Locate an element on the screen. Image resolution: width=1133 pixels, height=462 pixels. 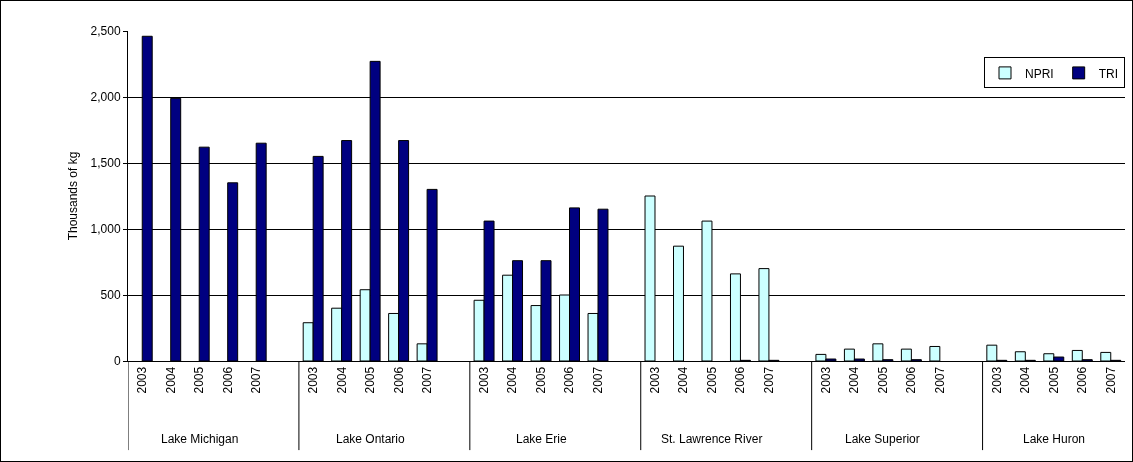
legend-label: NPRI is located at coordinates (1039, 73).